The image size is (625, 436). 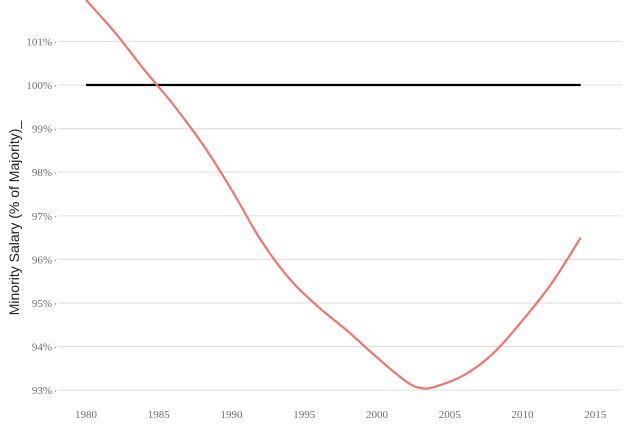 What do you see at coordinates (232, 415) in the screenshot?
I see `x-tick-label: 1990` at bounding box center [232, 415].